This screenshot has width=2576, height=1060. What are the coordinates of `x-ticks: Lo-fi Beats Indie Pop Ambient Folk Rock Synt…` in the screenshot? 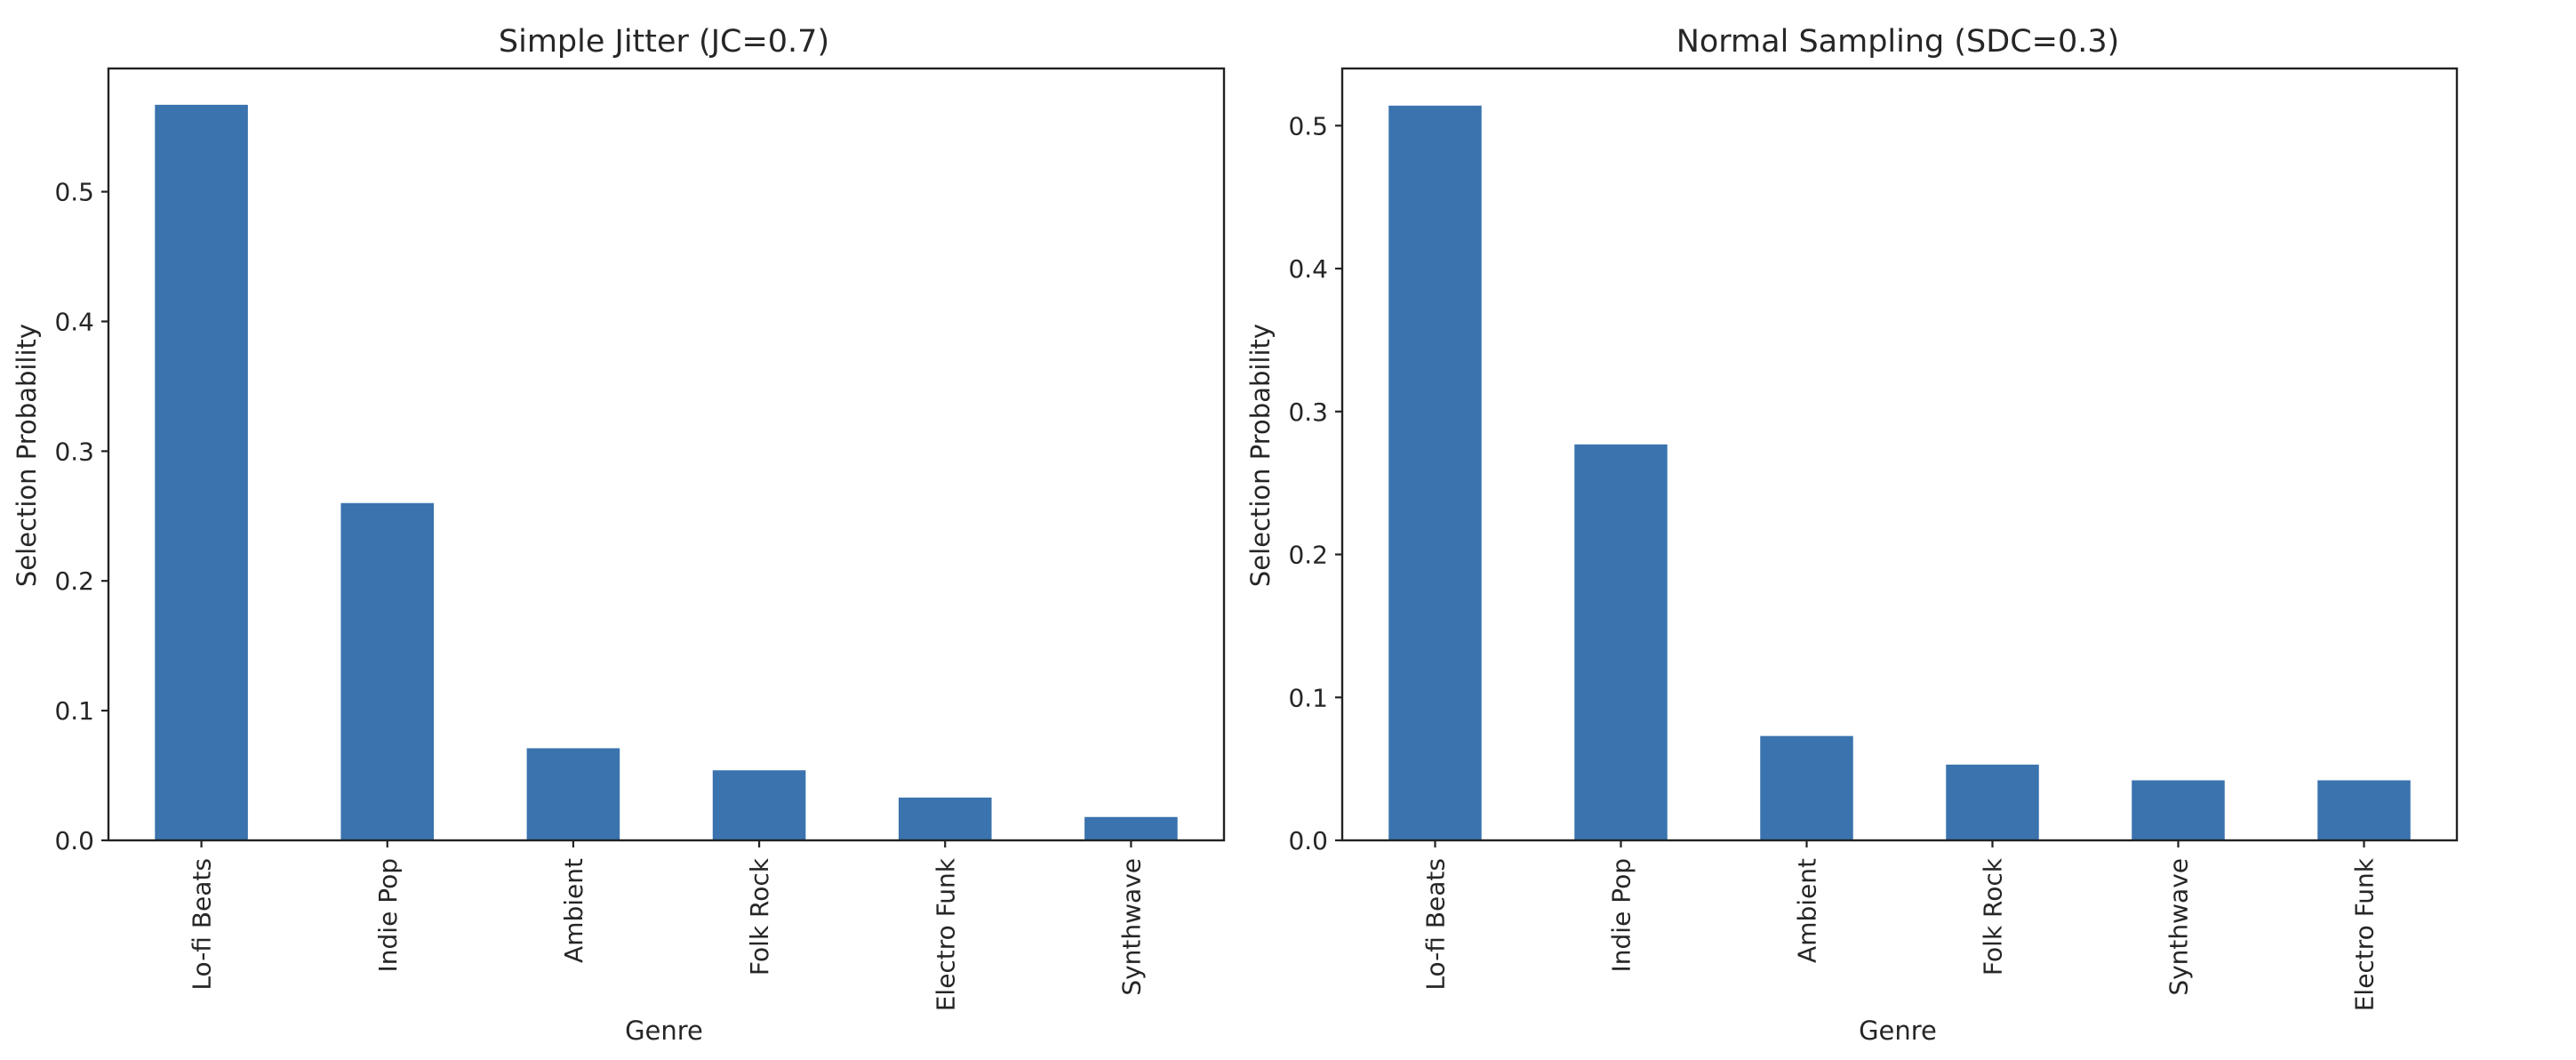 It's located at (1900, 925).